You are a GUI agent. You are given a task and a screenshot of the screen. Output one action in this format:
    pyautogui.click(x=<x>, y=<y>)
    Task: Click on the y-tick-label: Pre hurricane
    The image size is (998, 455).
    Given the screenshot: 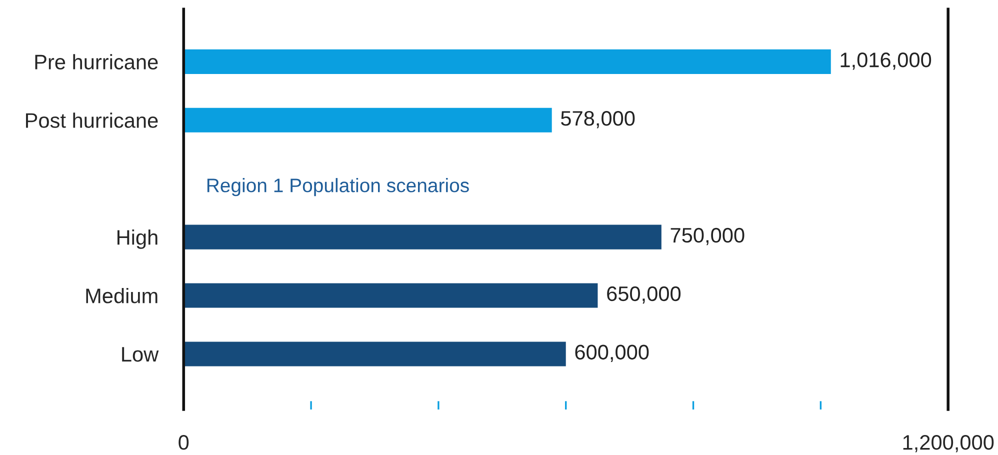 What is the action you would take?
    pyautogui.click(x=96, y=62)
    